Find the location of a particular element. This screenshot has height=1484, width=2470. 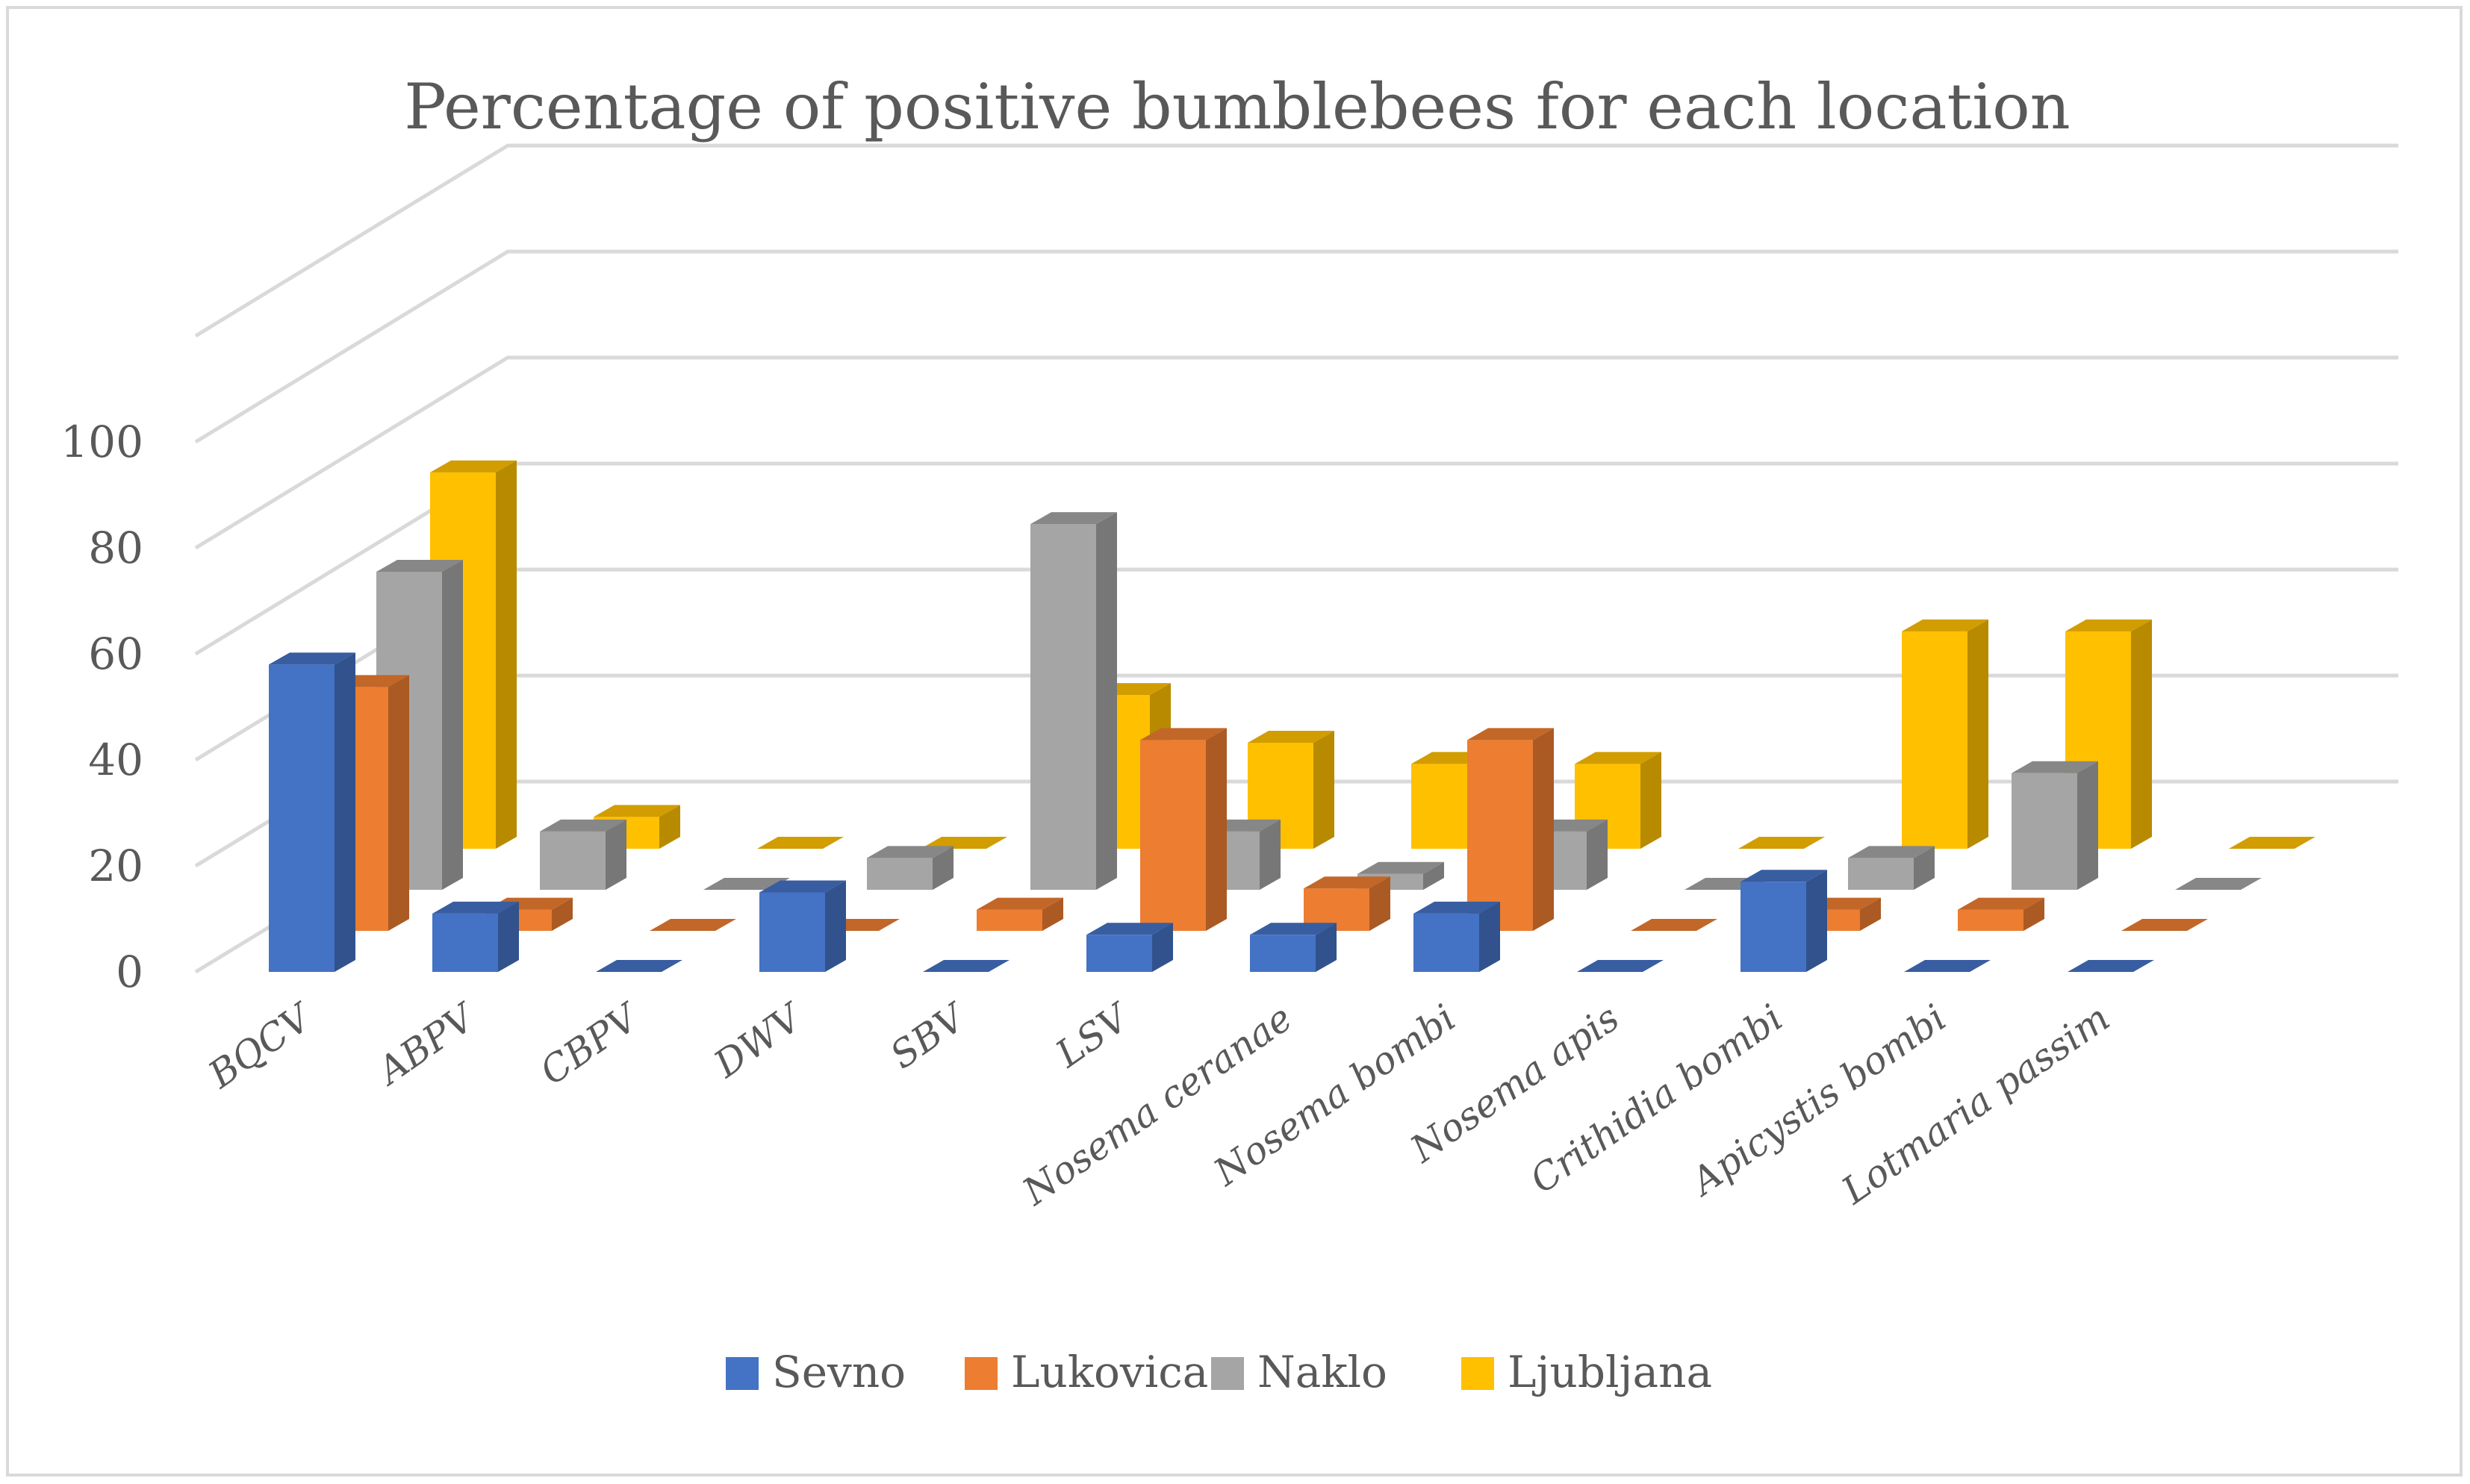

legend-label: Sevno is located at coordinates (839, 1372).